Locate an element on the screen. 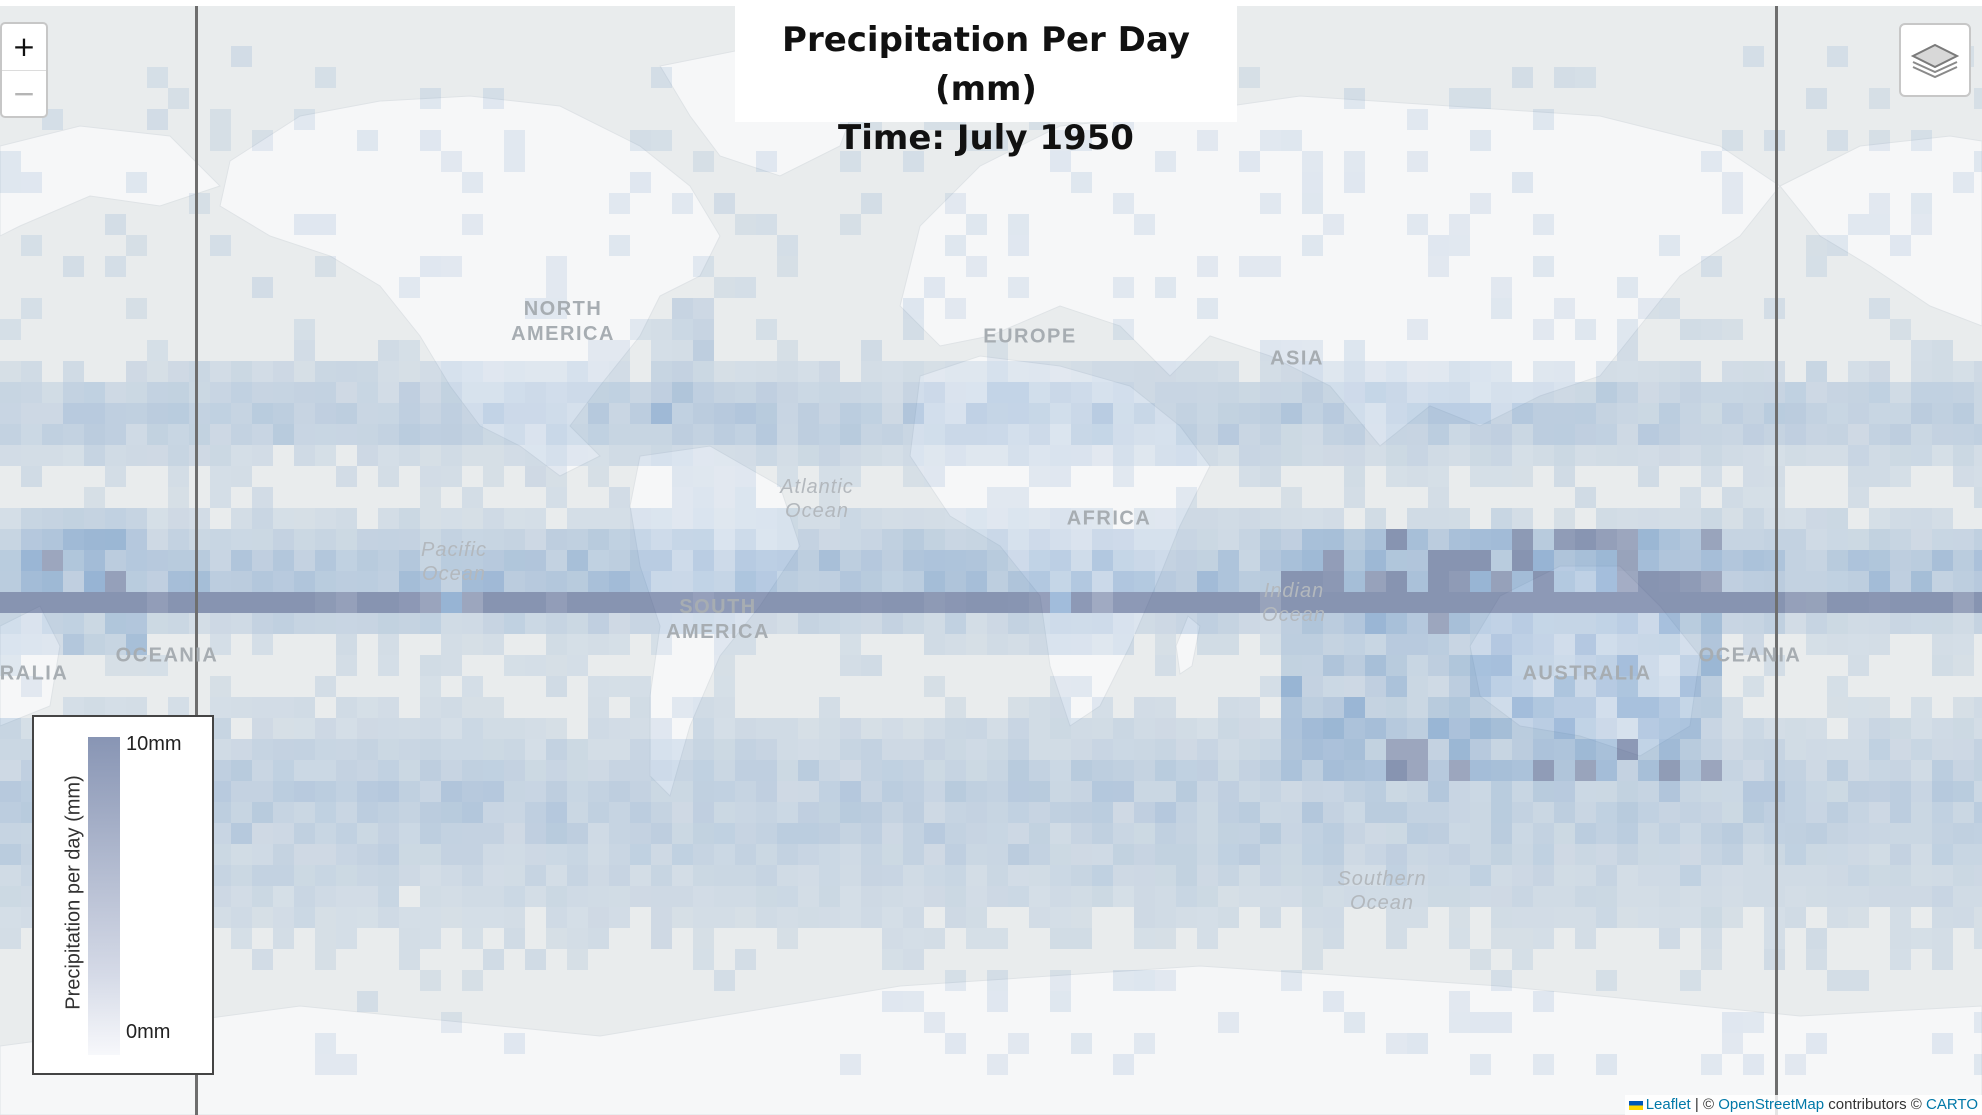  leaflet-link: Leaflet is located at coordinates (1668, 1104).